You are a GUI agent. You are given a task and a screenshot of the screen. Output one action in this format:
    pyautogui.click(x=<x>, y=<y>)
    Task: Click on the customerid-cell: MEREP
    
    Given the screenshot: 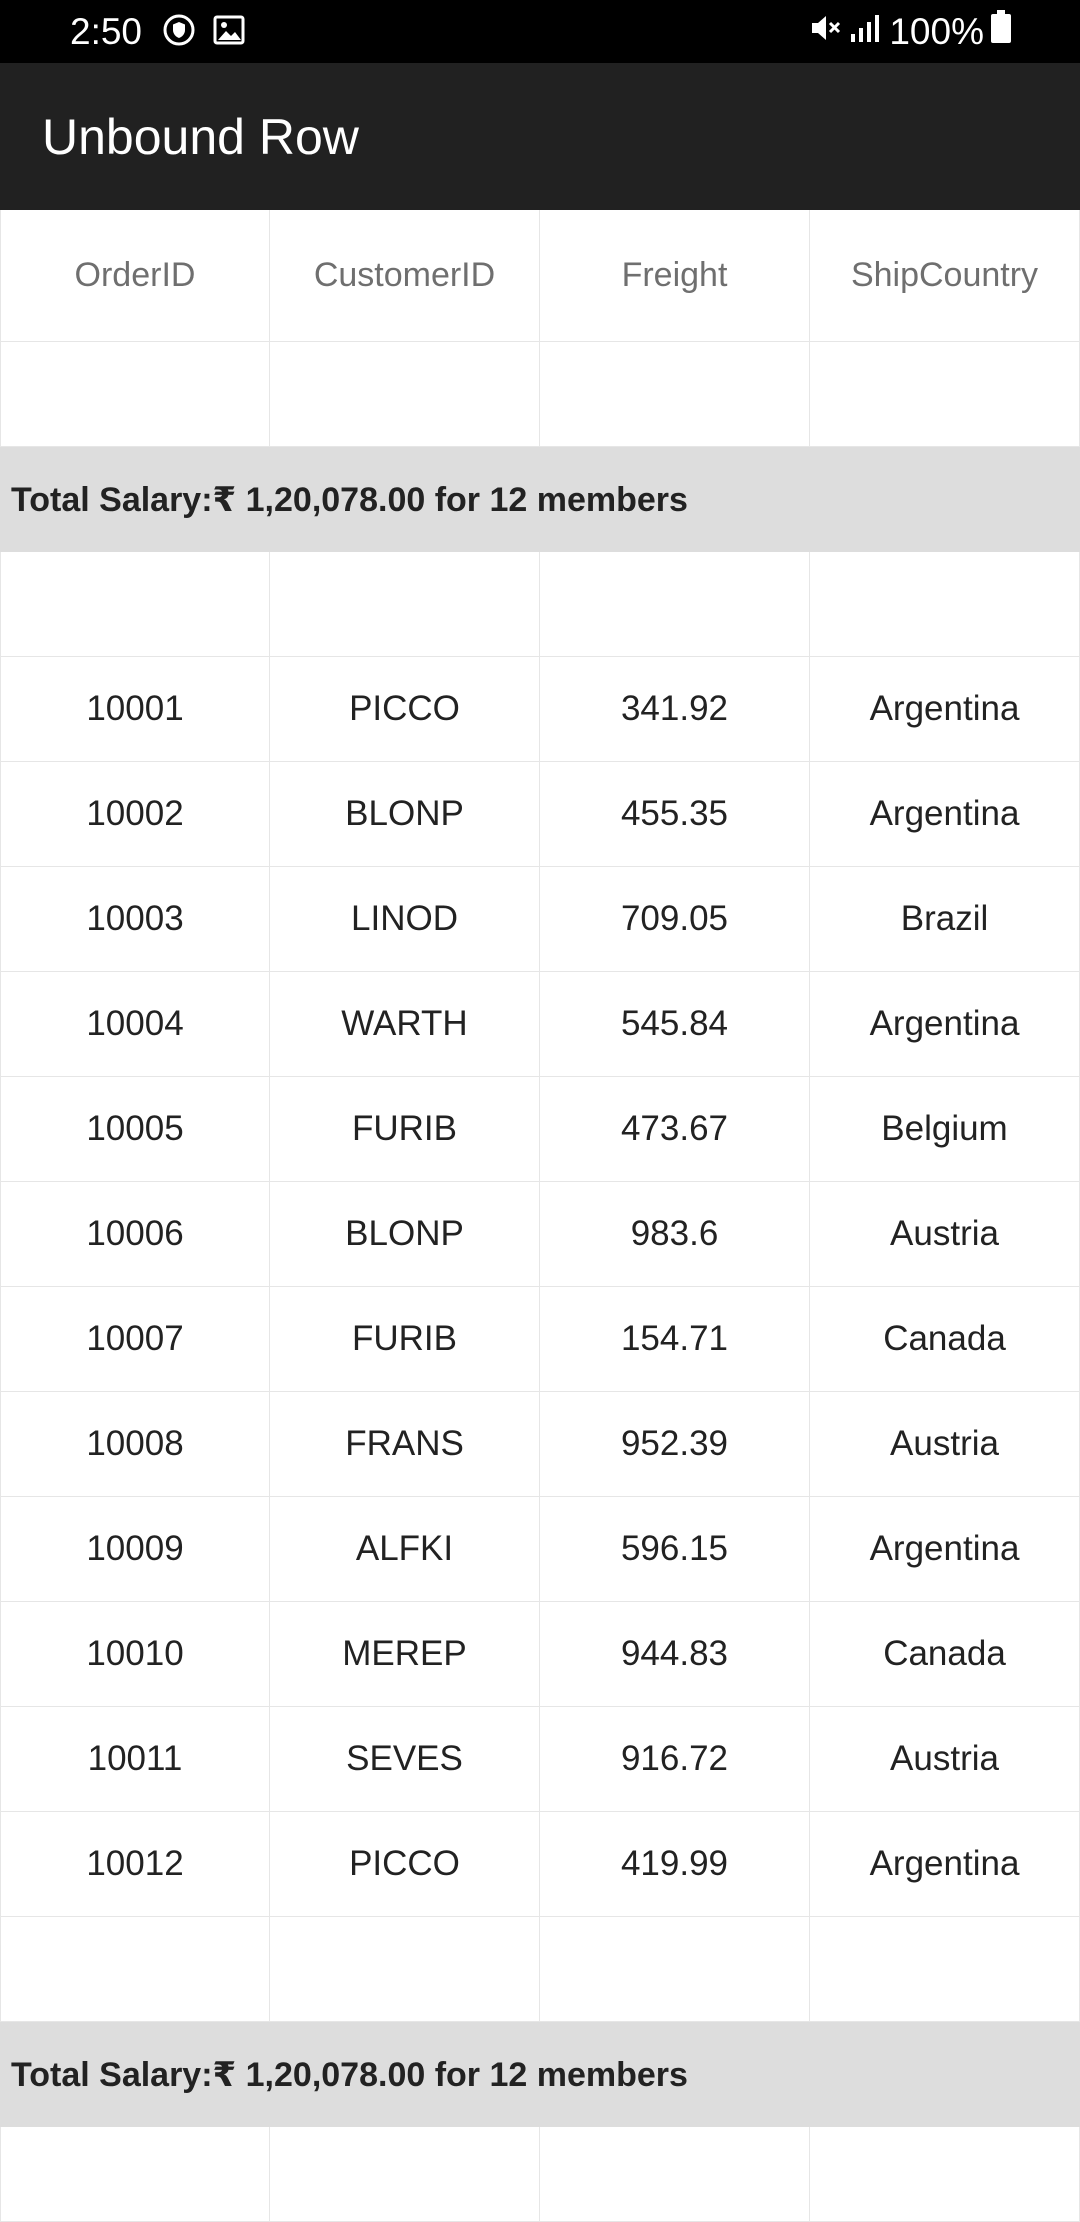 What is the action you would take?
    pyautogui.click(x=405, y=1654)
    